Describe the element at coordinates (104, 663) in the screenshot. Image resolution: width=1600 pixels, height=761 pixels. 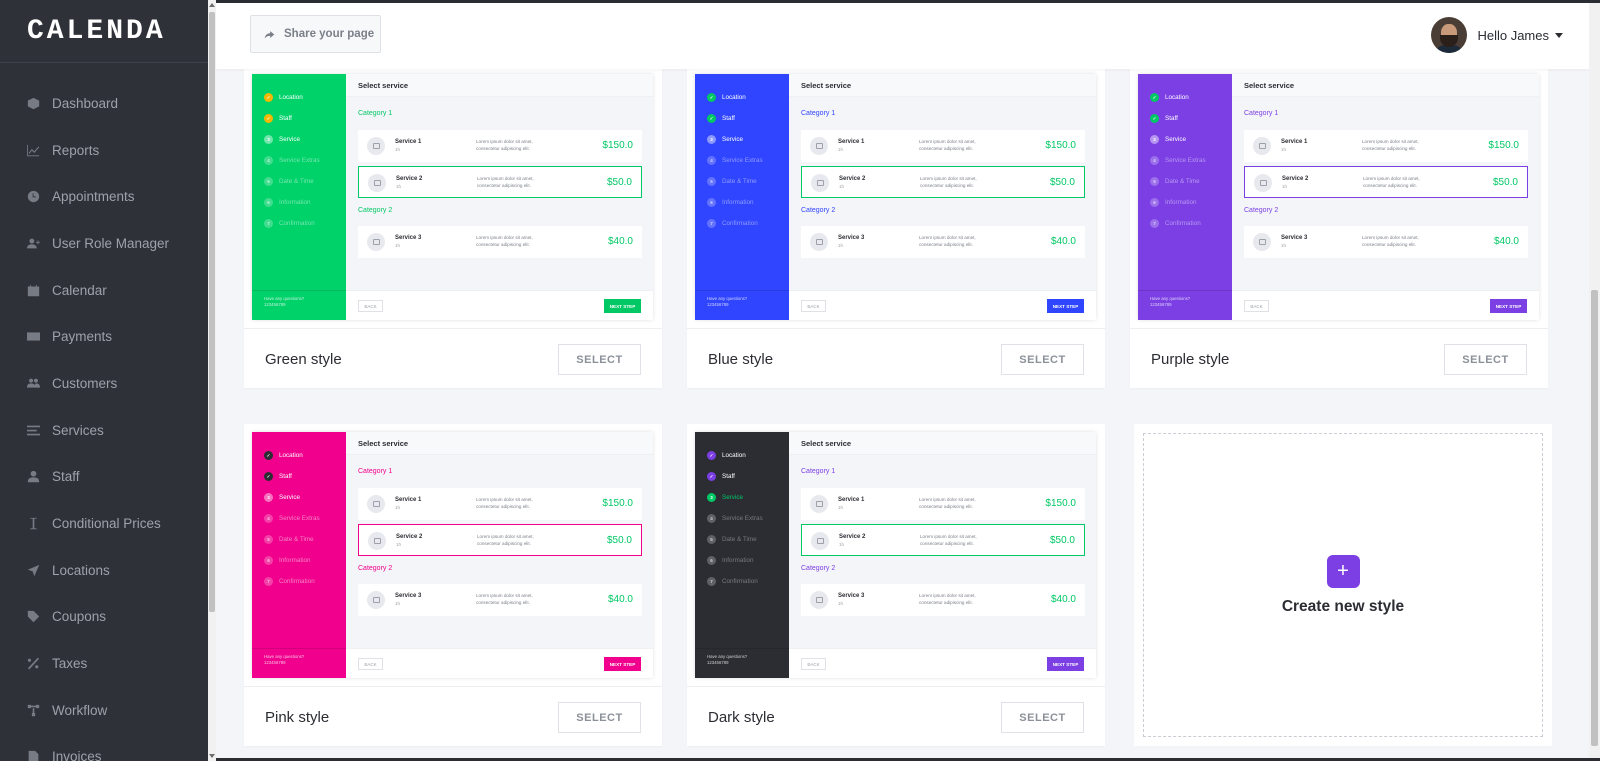
I see `sidebar-item-taxes: Taxes` at that location.